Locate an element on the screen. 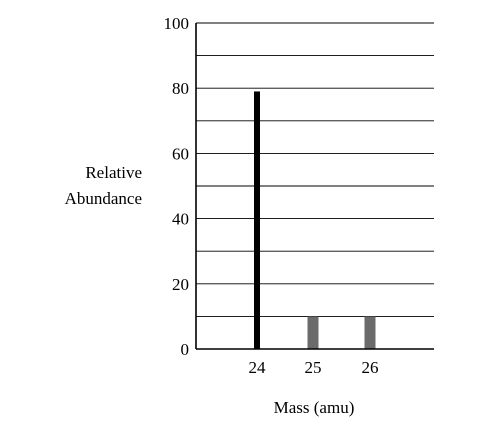 Image resolution: width=484 pixels, height=421 pixels. x-tick-label: 25 is located at coordinates (313, 367).